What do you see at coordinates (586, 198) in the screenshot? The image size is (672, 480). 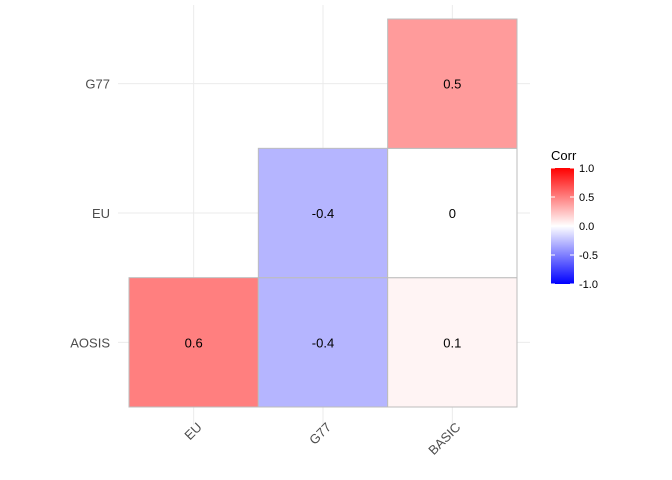 I see `legend-tick-label: 0.5` at bounding box center [586, 198].